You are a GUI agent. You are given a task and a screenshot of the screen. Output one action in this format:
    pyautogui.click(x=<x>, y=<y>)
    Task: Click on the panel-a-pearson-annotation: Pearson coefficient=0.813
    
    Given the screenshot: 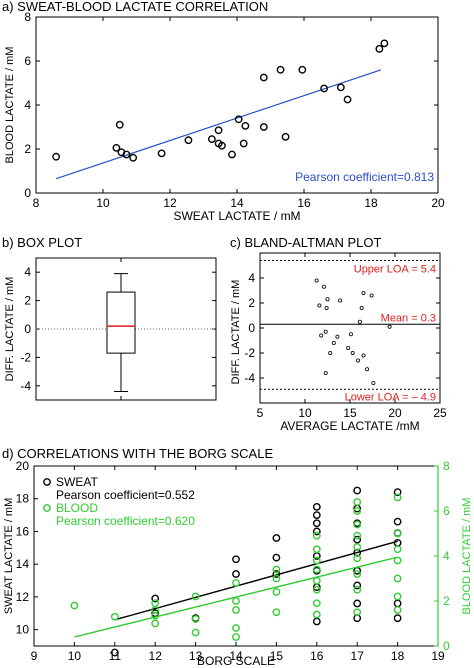 What is the action you would take?
    pyautogui.click(x=364, y=177)
    